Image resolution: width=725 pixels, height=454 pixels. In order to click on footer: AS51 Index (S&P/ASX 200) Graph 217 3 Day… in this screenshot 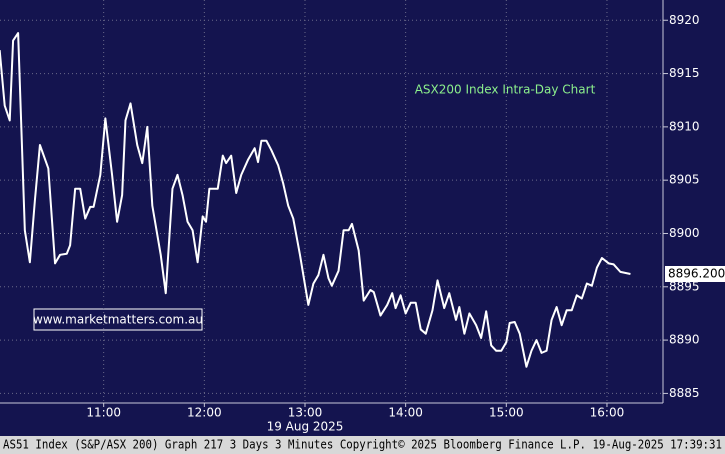, I will do `click(362, 445)`.